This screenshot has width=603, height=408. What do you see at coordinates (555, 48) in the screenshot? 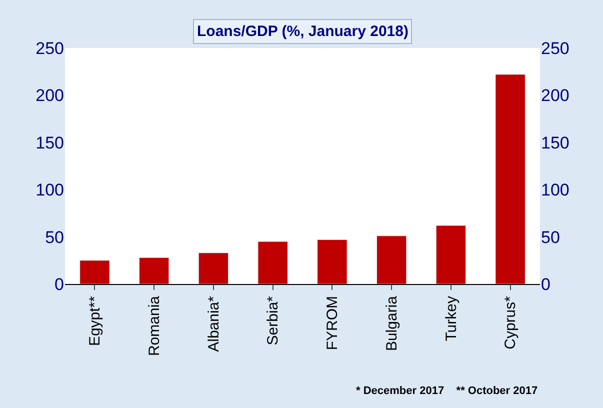
I see `y2-tick-label: 250` at bounding box center [555, 48].